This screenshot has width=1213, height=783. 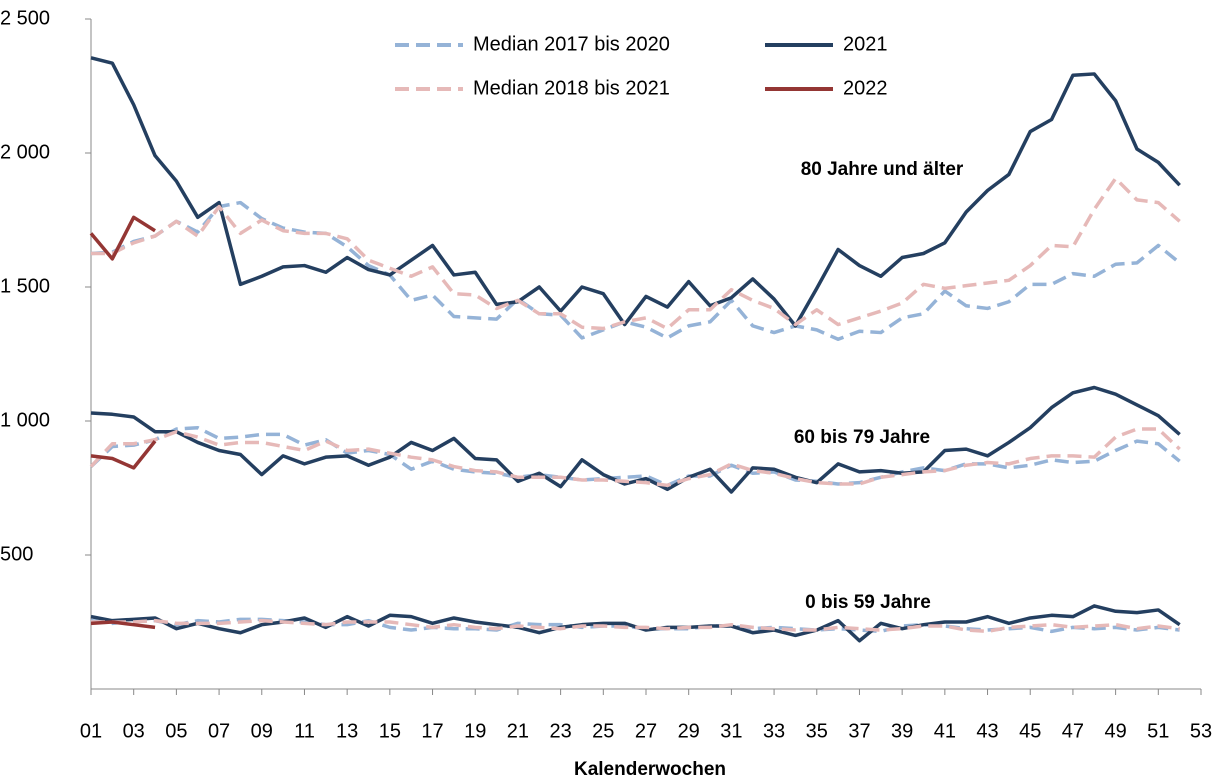 What do you see at coordinates (432, 731) in the screenshot?
I see `x-tick-label: 17` at bounding box center [432, 731].